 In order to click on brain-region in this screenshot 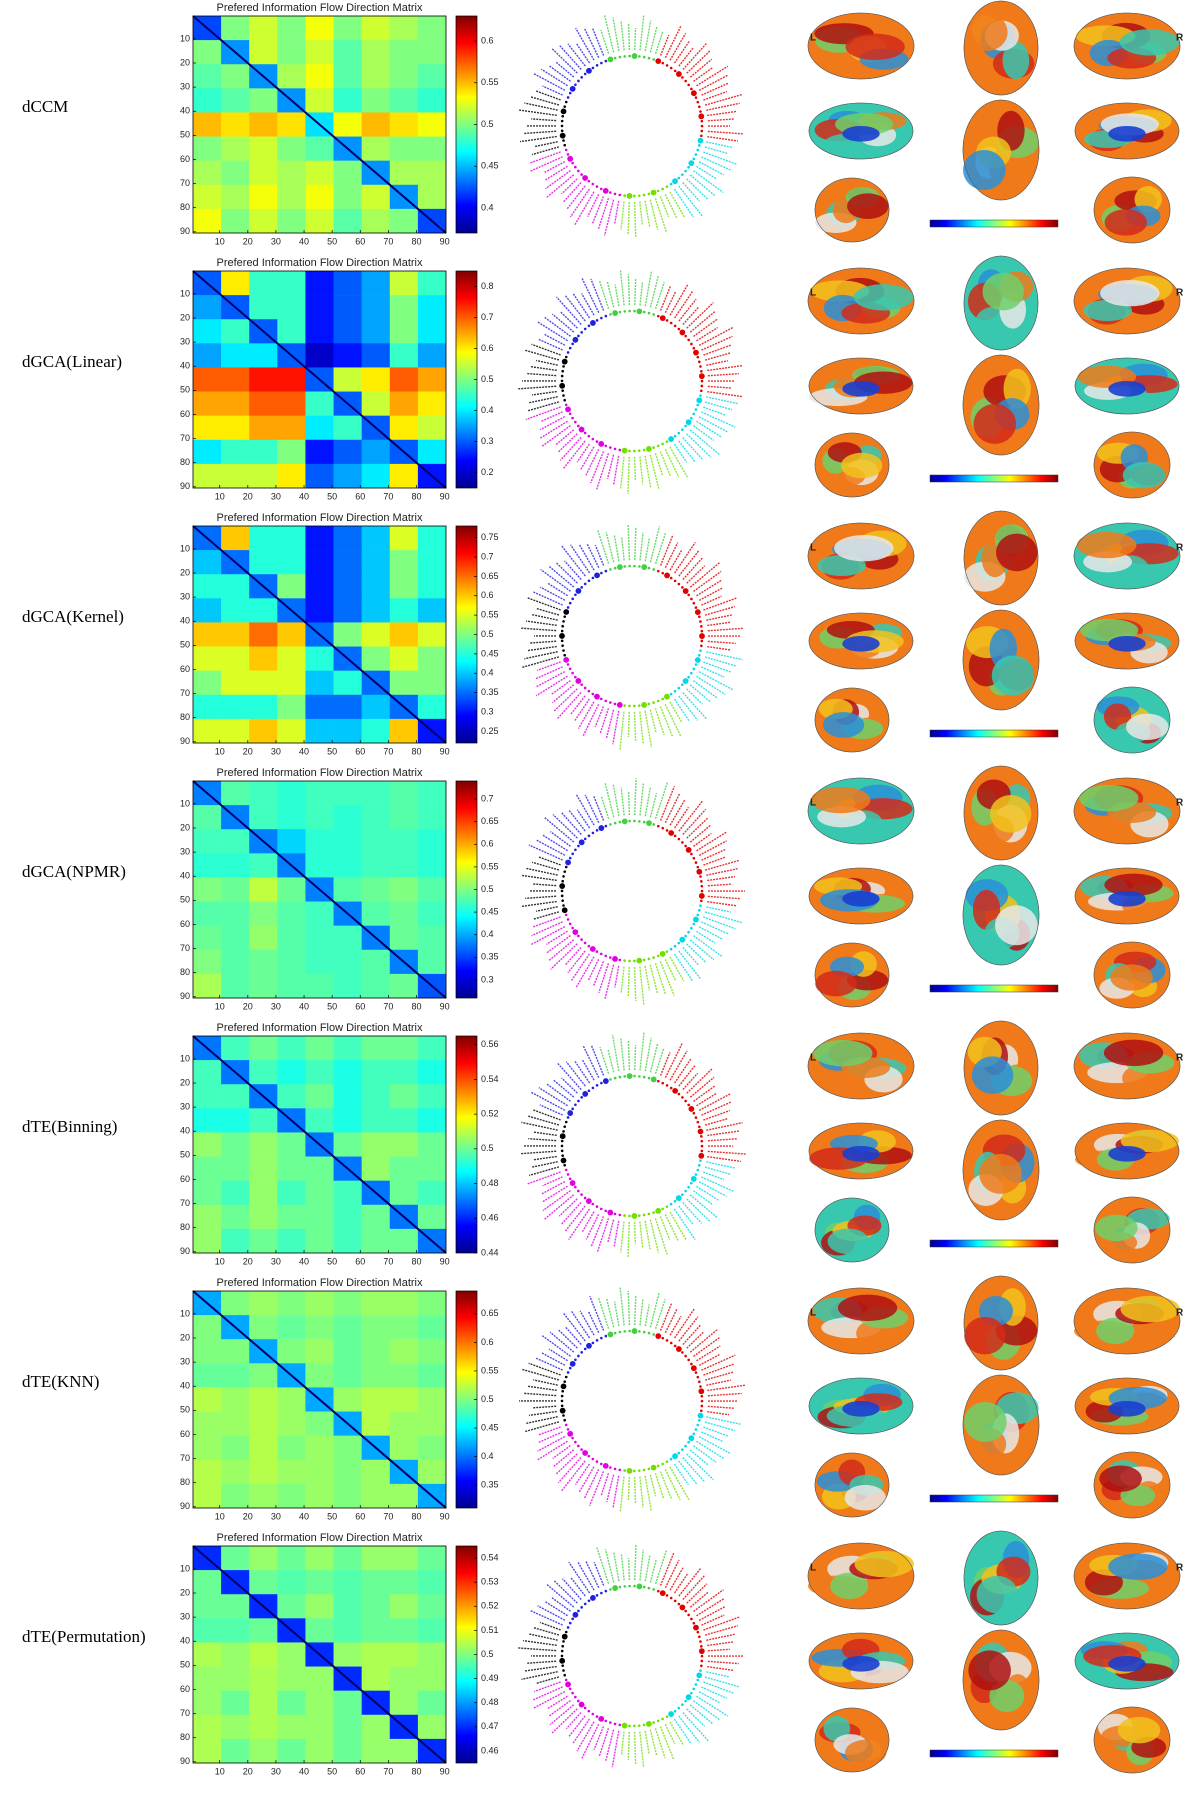, I will do `click(836, 983)`.